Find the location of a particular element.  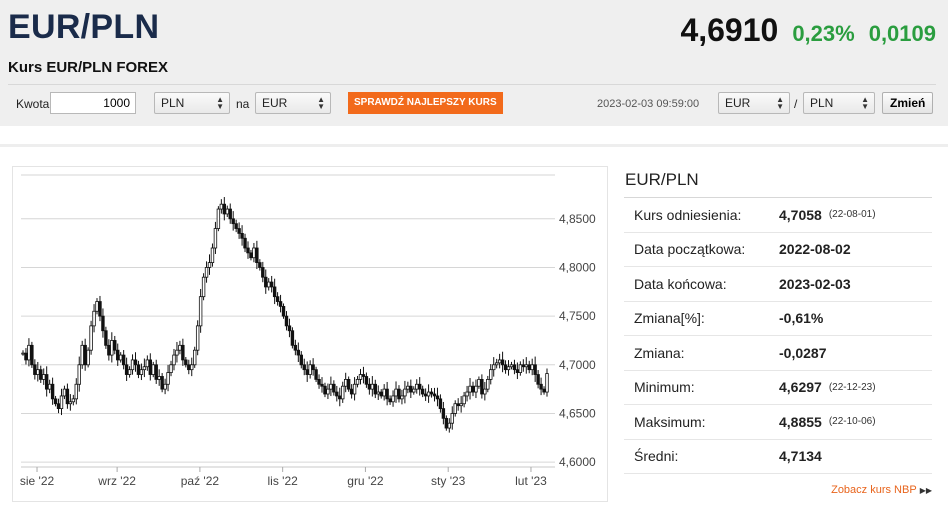

change-pair-button: Zmień is located at coordinates (908, 103).